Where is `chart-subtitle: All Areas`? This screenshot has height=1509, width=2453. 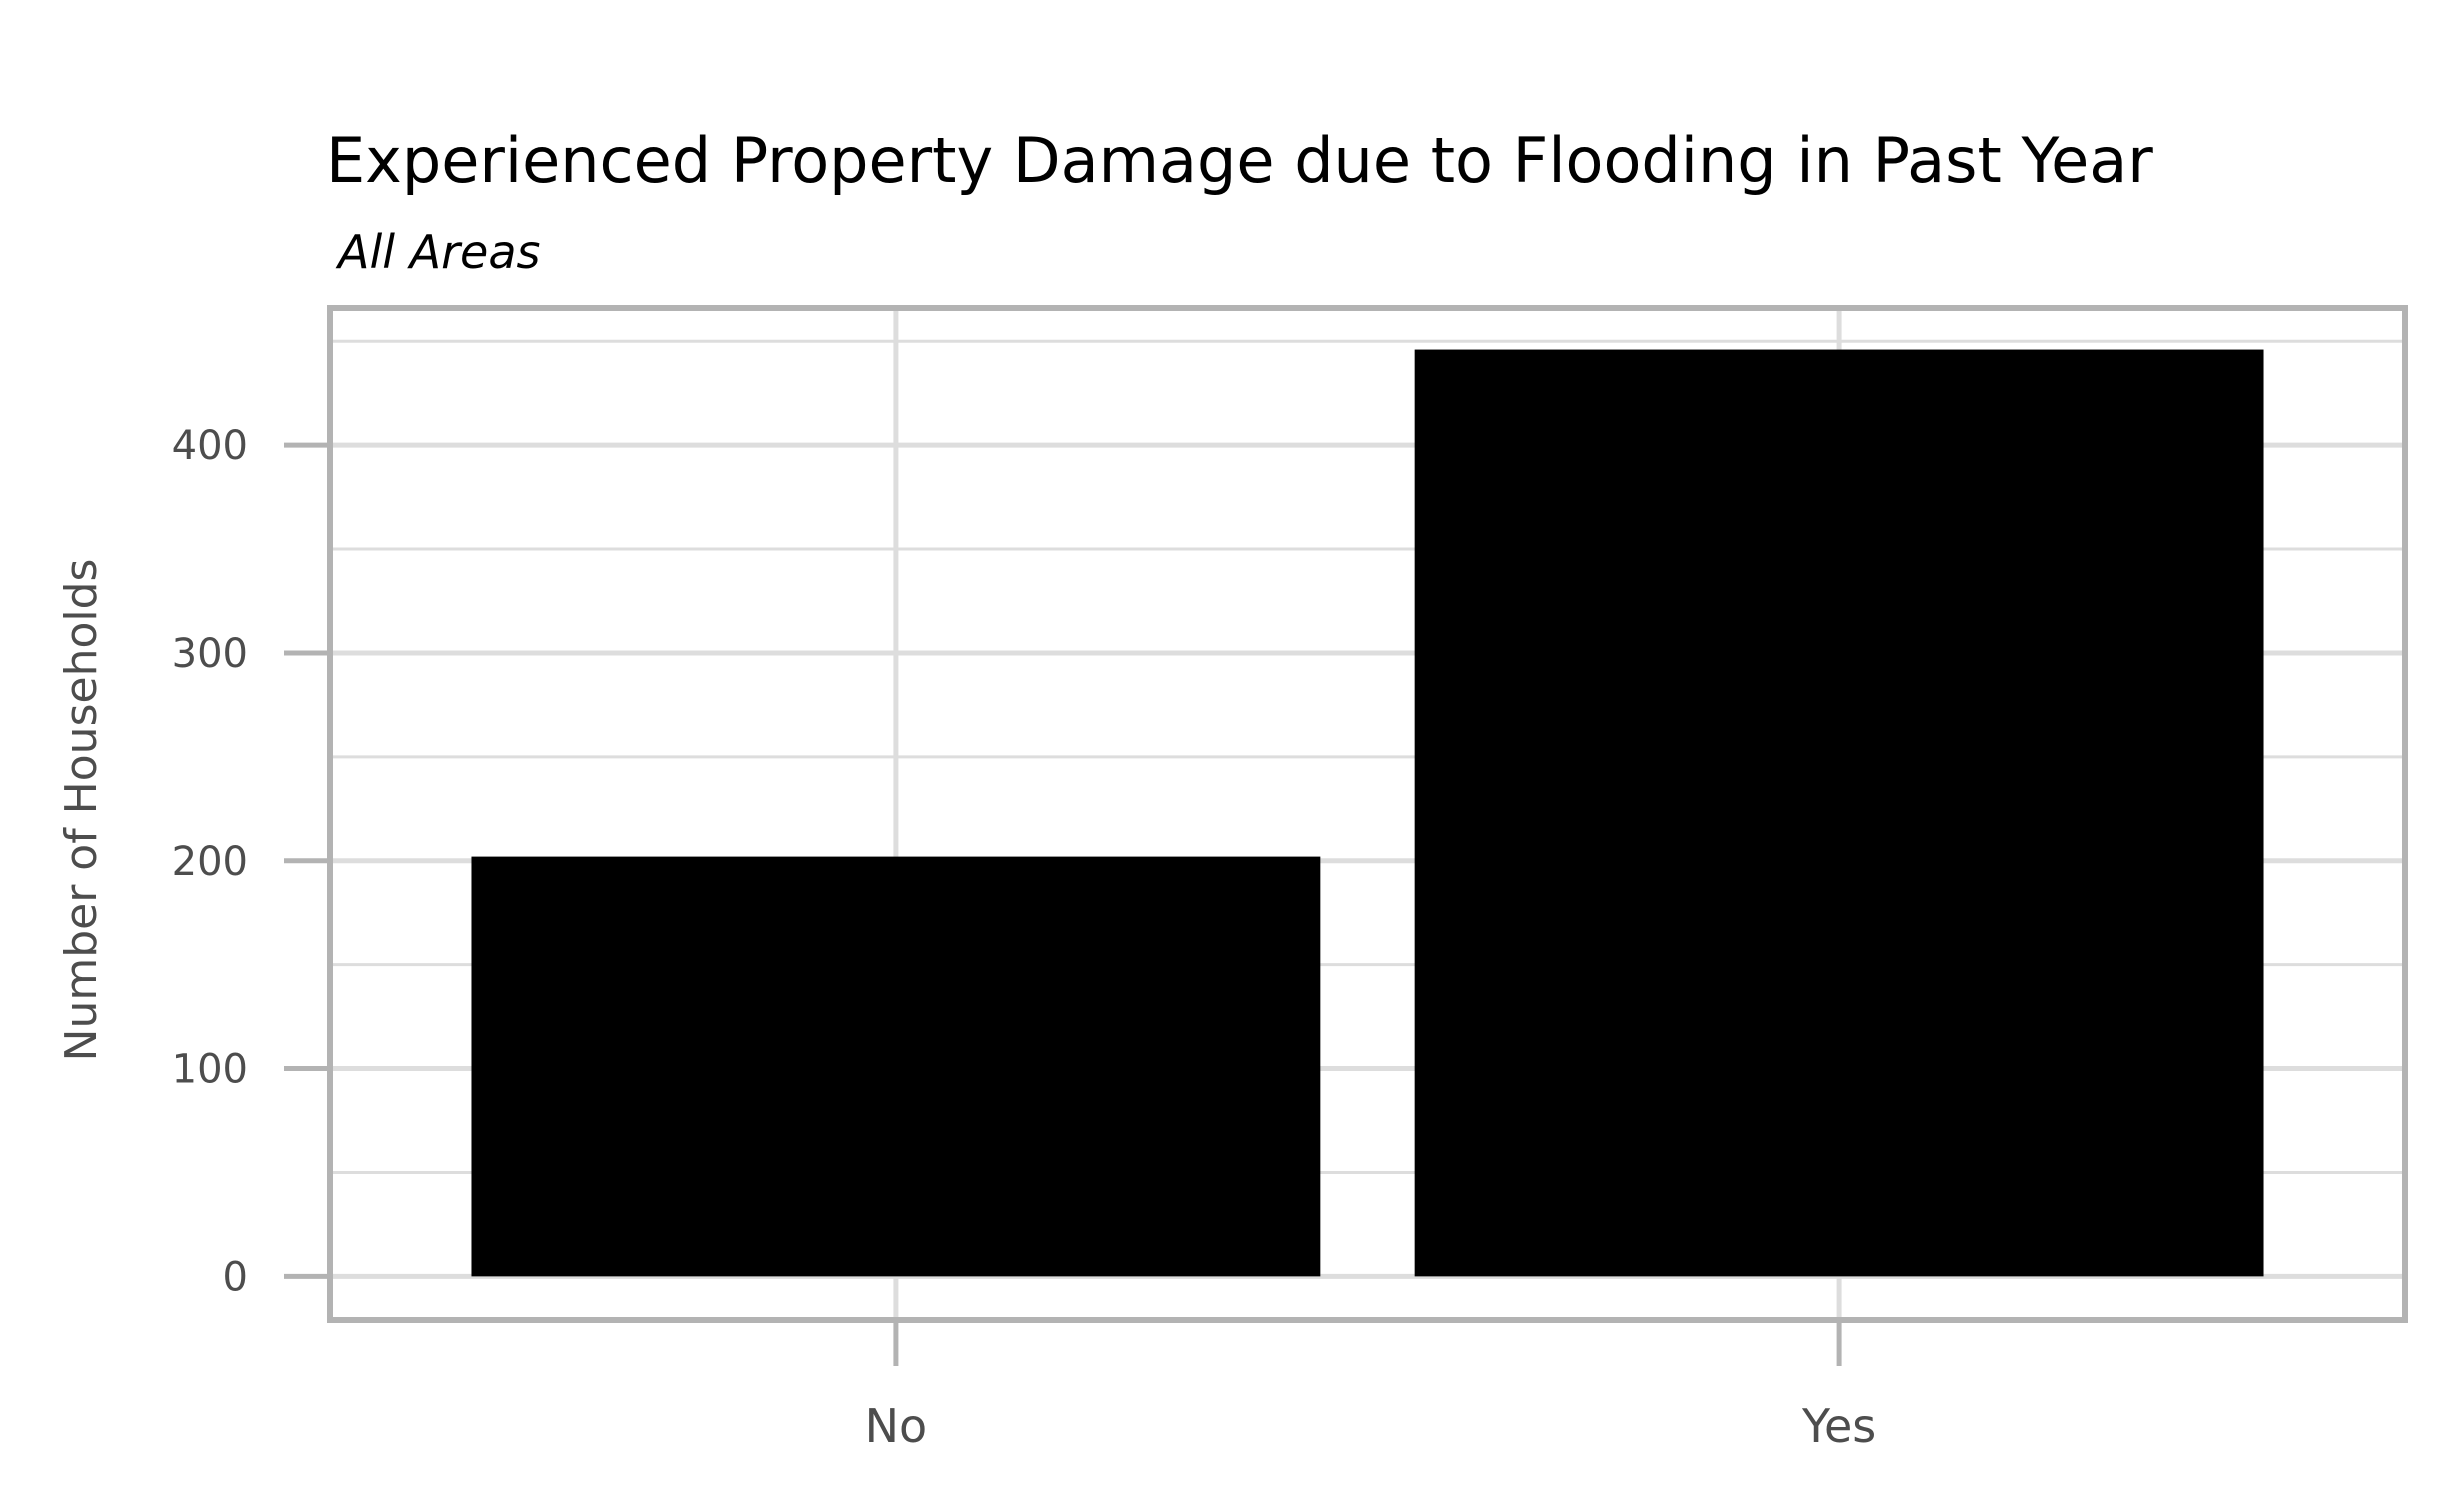
chart-subtitle: All Areas is located at coordinates (438, 252).